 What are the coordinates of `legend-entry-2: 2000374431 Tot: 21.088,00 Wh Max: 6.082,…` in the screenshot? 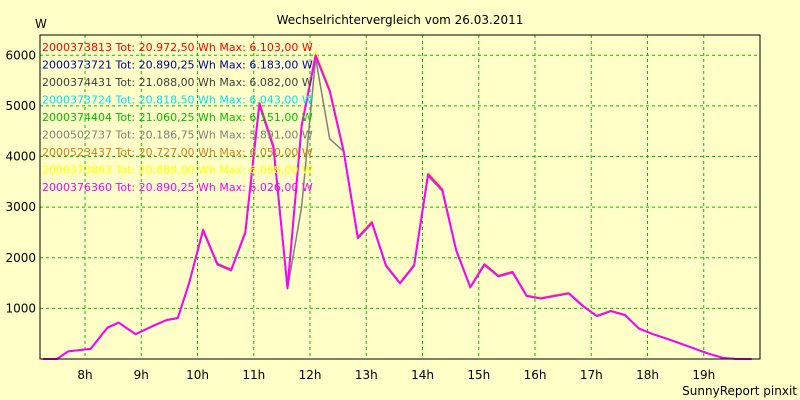 It's located at (177, 82).